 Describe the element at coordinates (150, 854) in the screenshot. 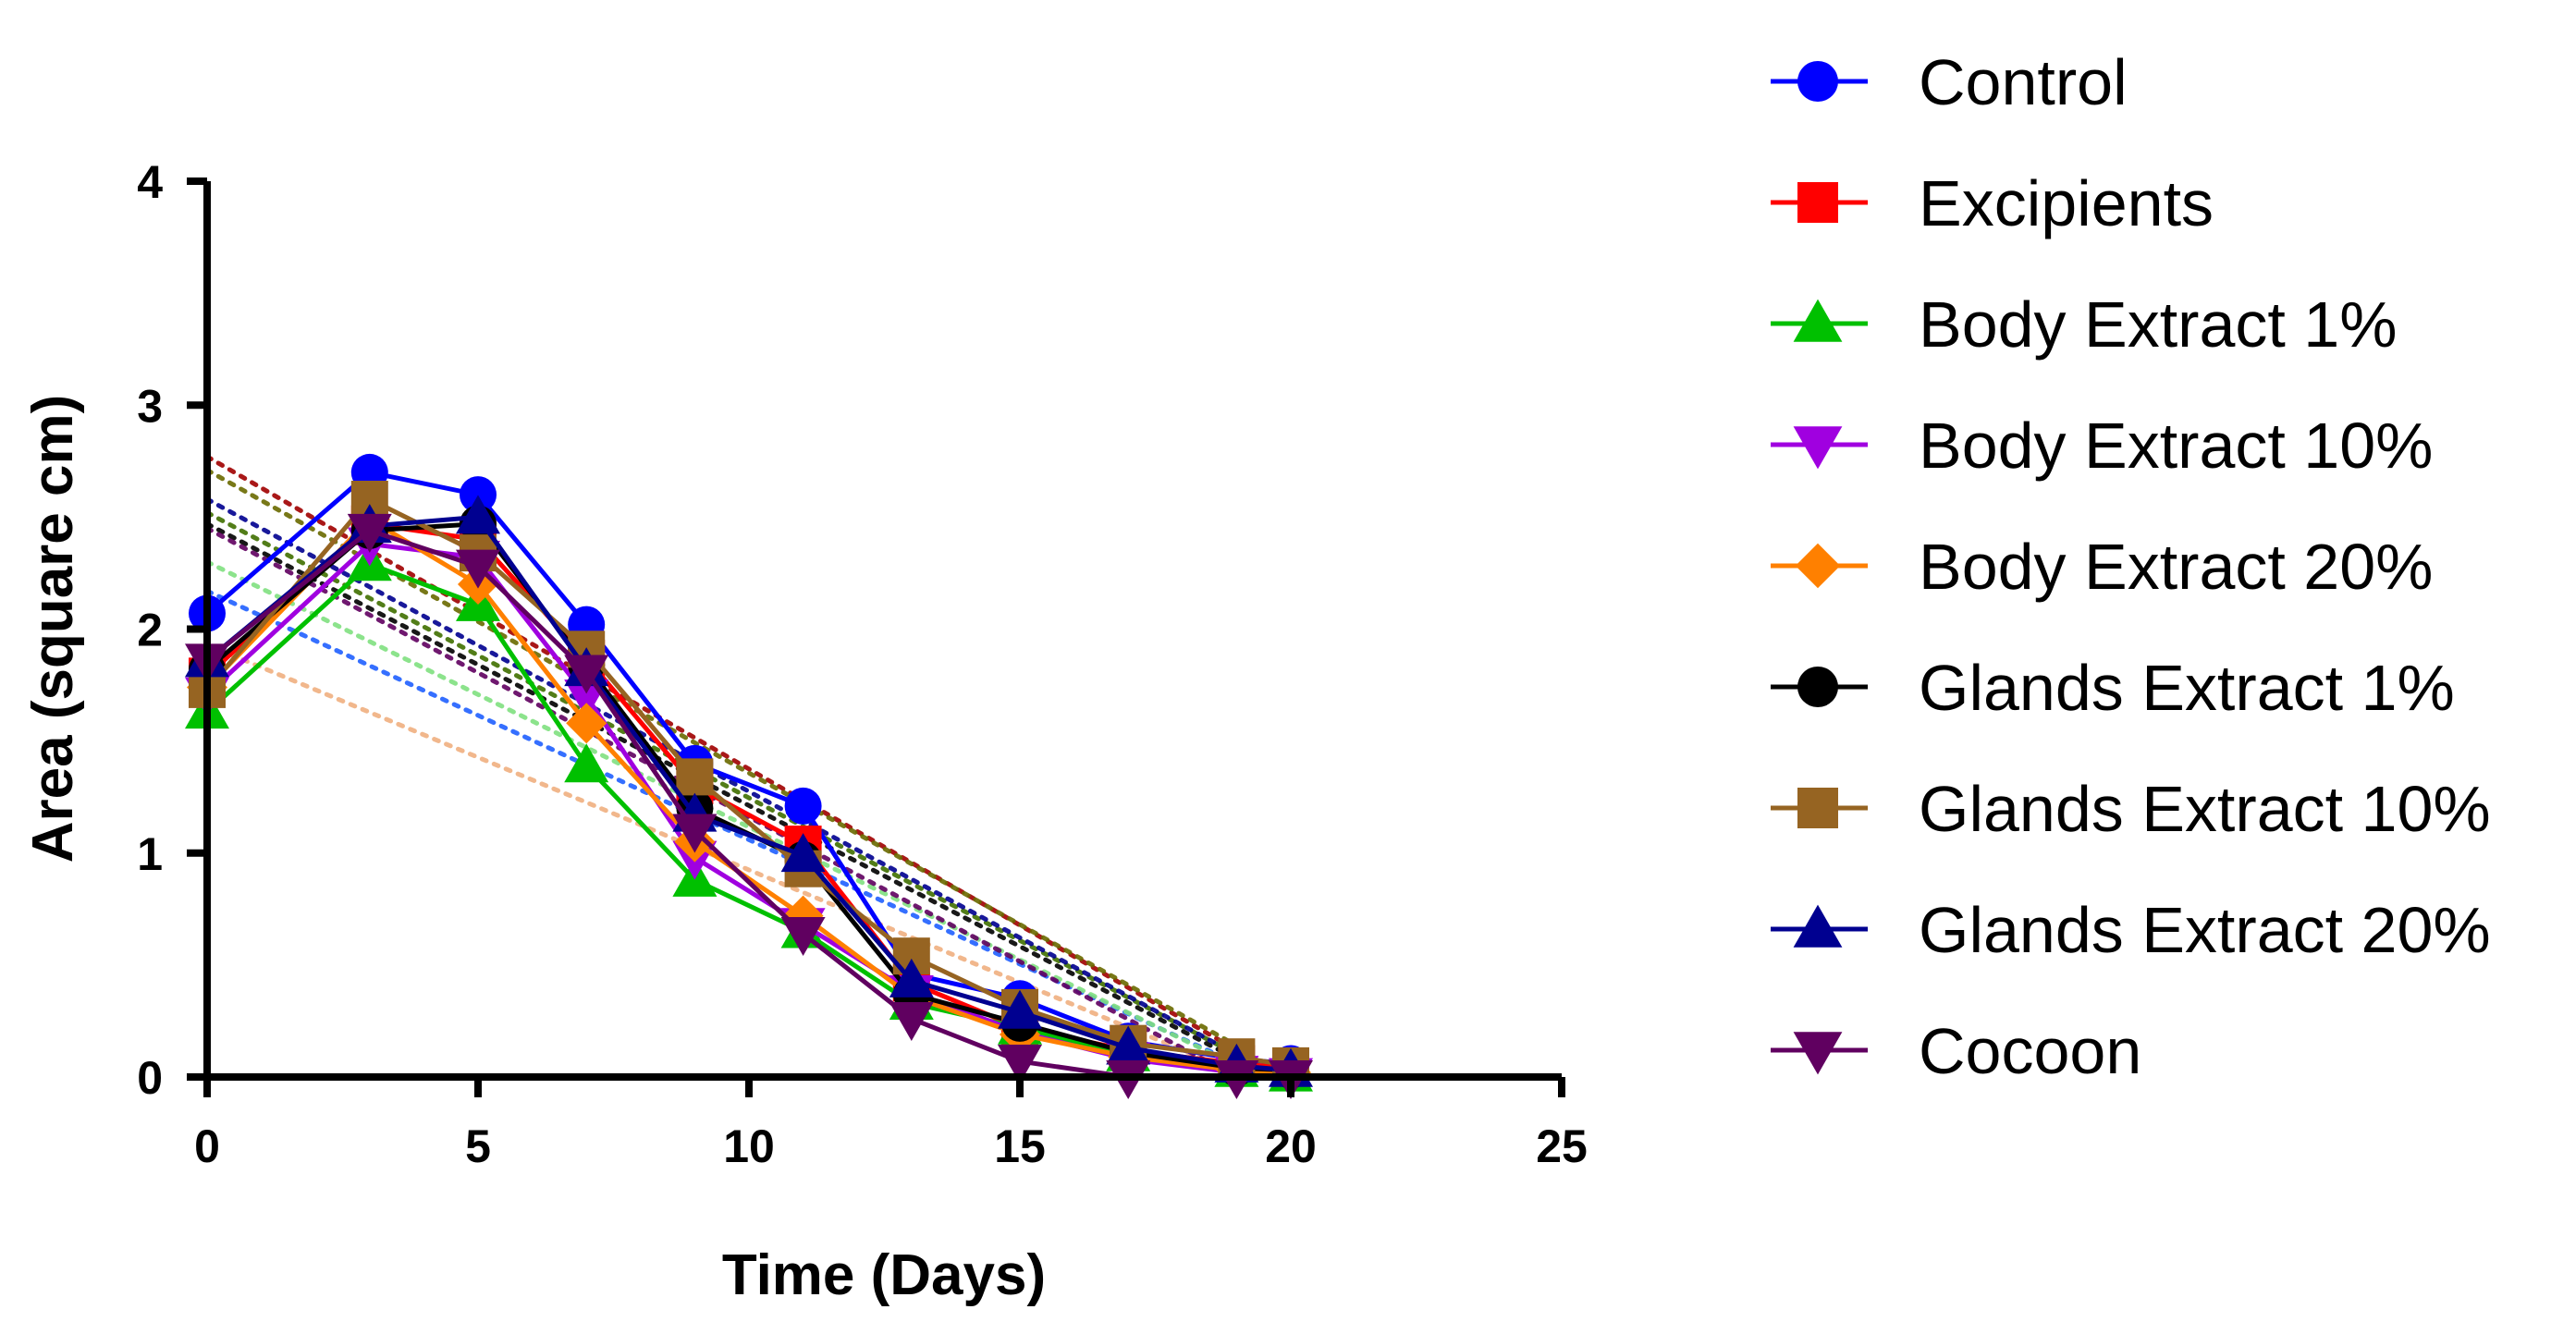

I see `y-tick-label: 1` at that location.